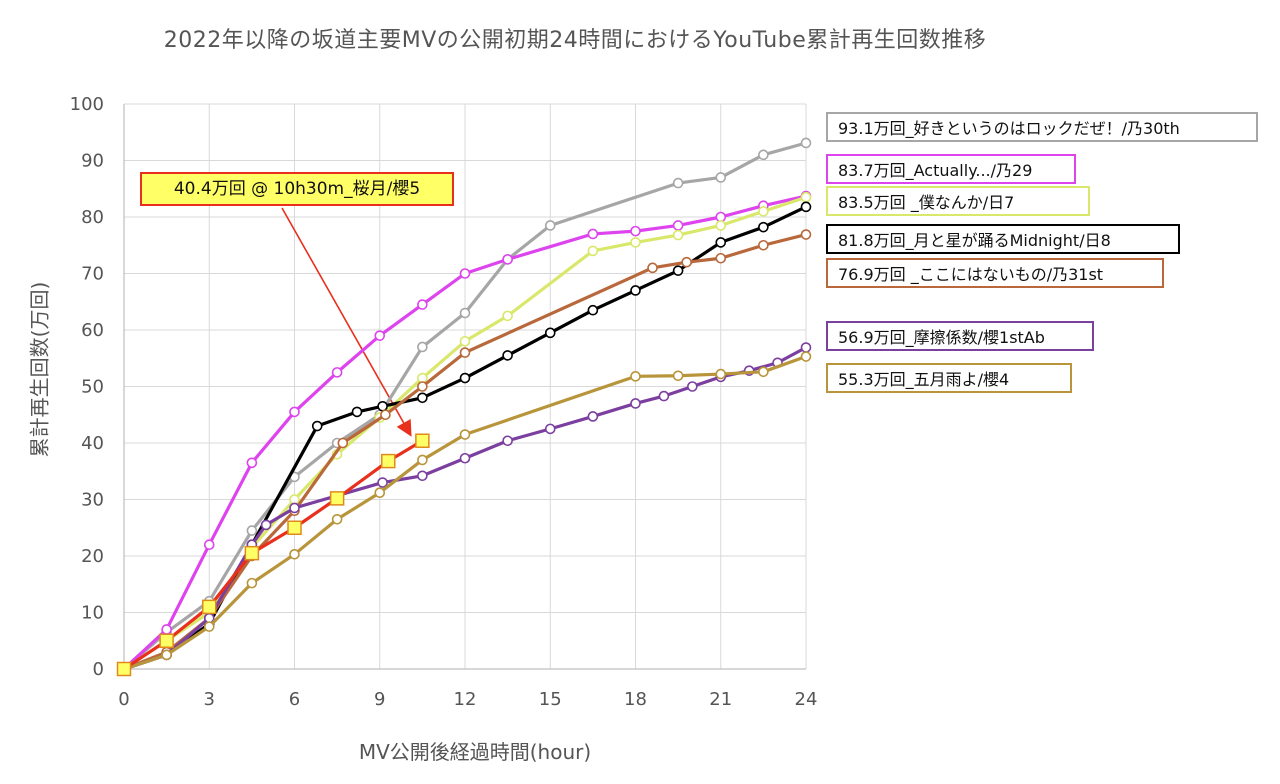  Describe the element at coordinates (379, 699) in the screenshot. I see `x-tick-label: 9` at that location.